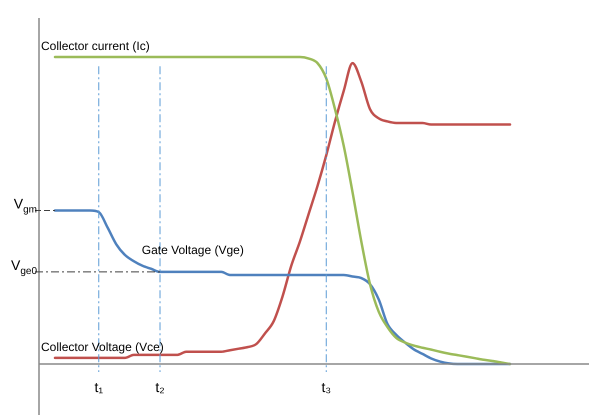 This screenshot has height=415, width=594. What do you see at coordinates (99, 387) in the screenshot?
I see `x-tick-label: t₁` at bounding box center [99, 387].